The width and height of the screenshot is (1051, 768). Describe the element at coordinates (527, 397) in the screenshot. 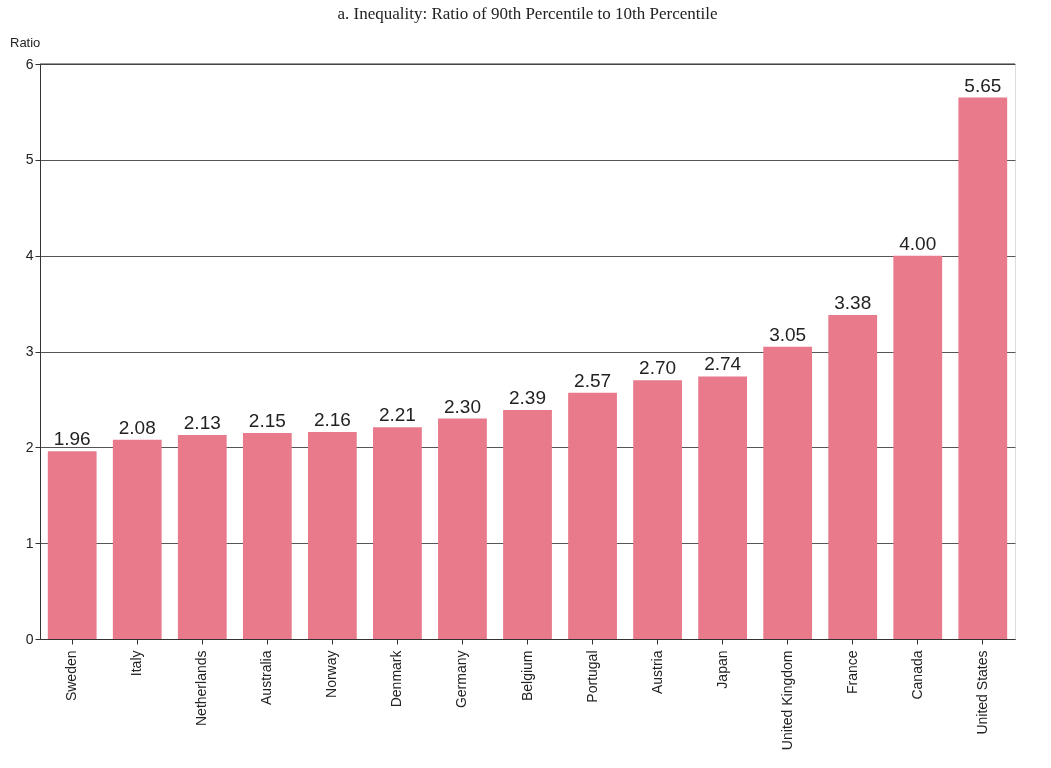

I see `data-label: 2.39` at that location.